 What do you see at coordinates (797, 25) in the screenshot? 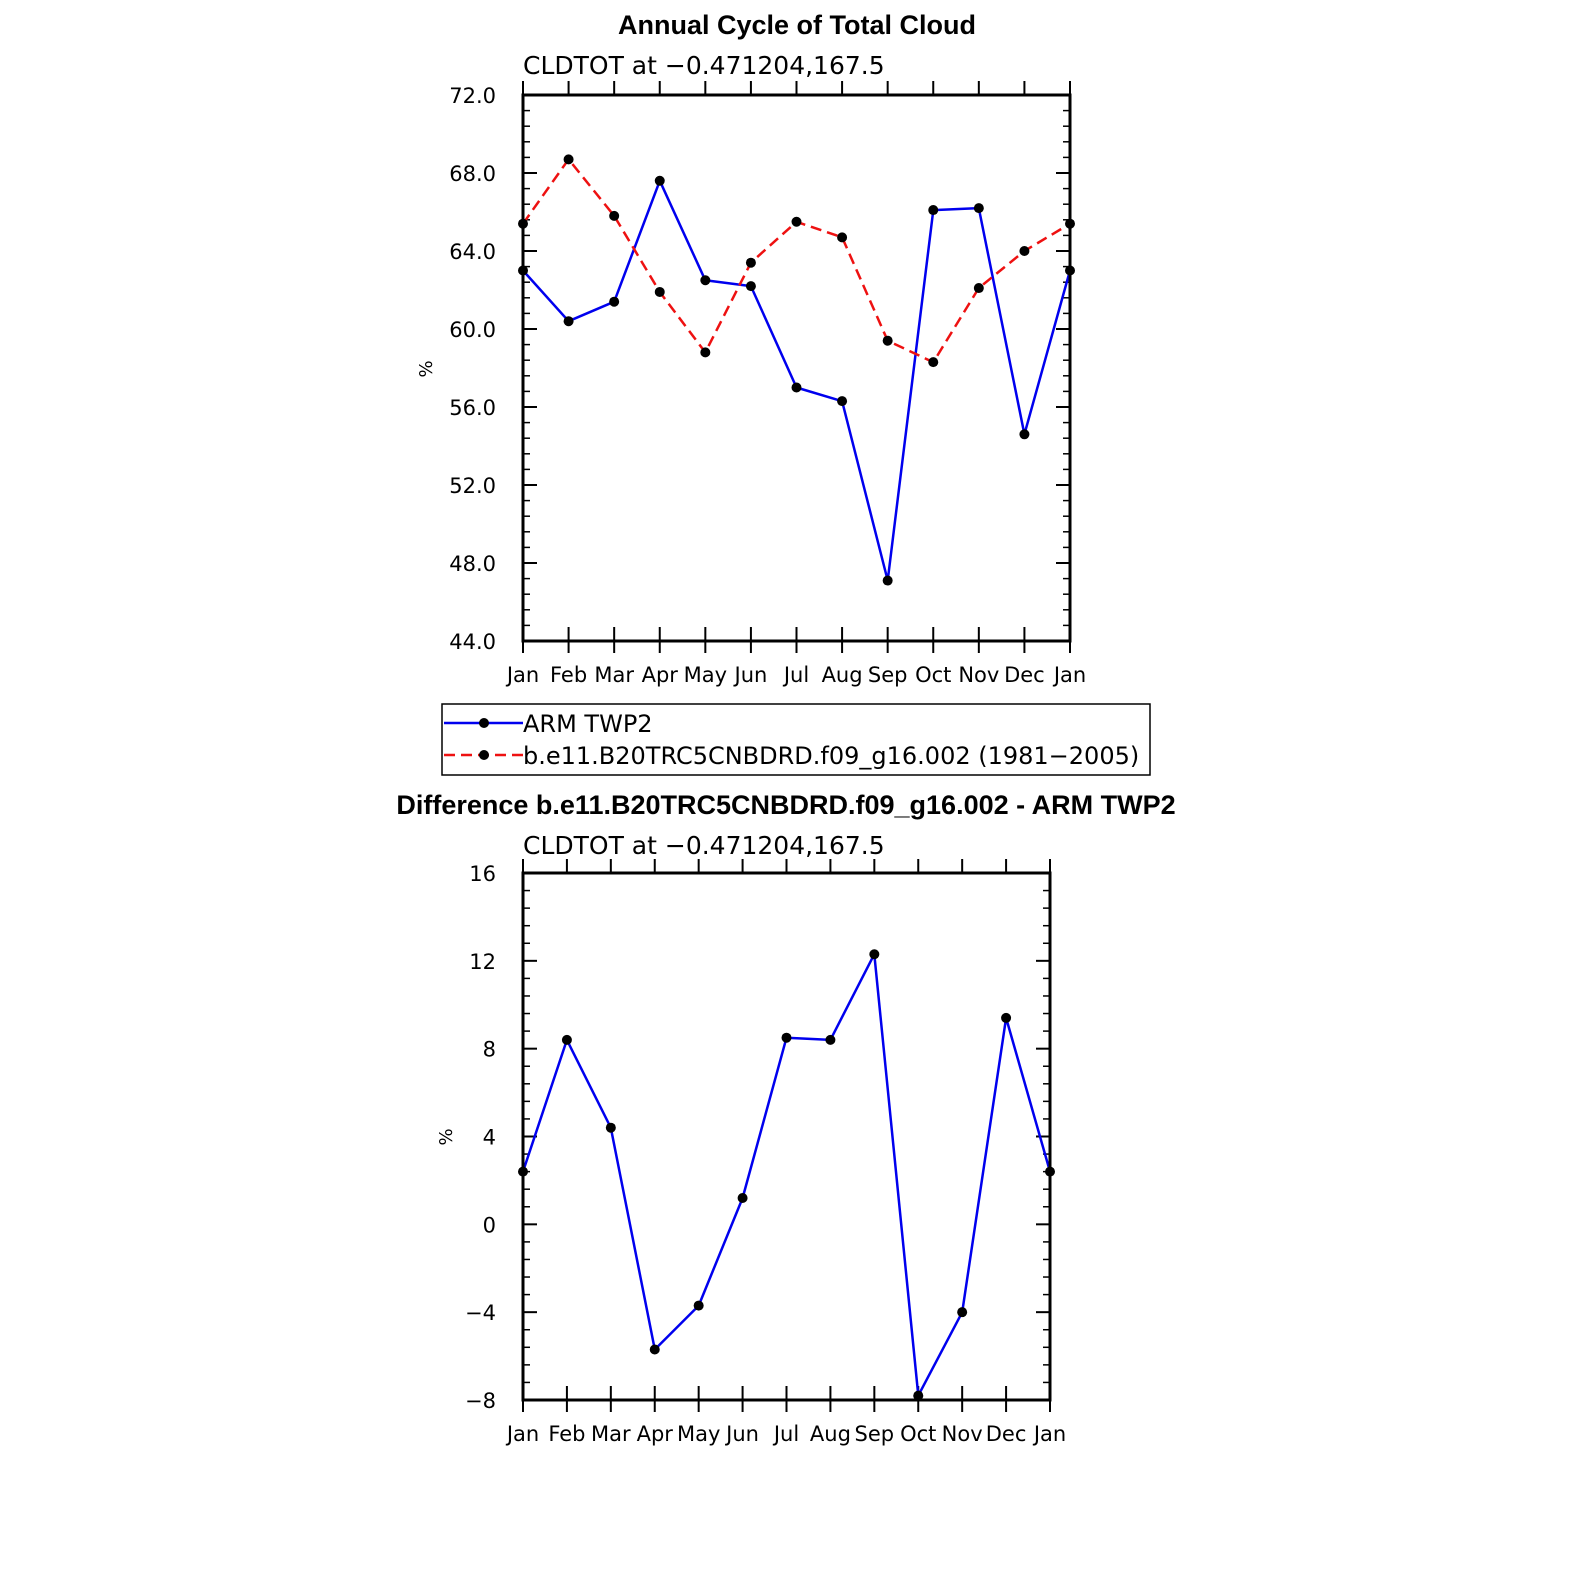
I see `chart1-title: Annual Cycle of Total Cloud` at bounding box center [797, 25].